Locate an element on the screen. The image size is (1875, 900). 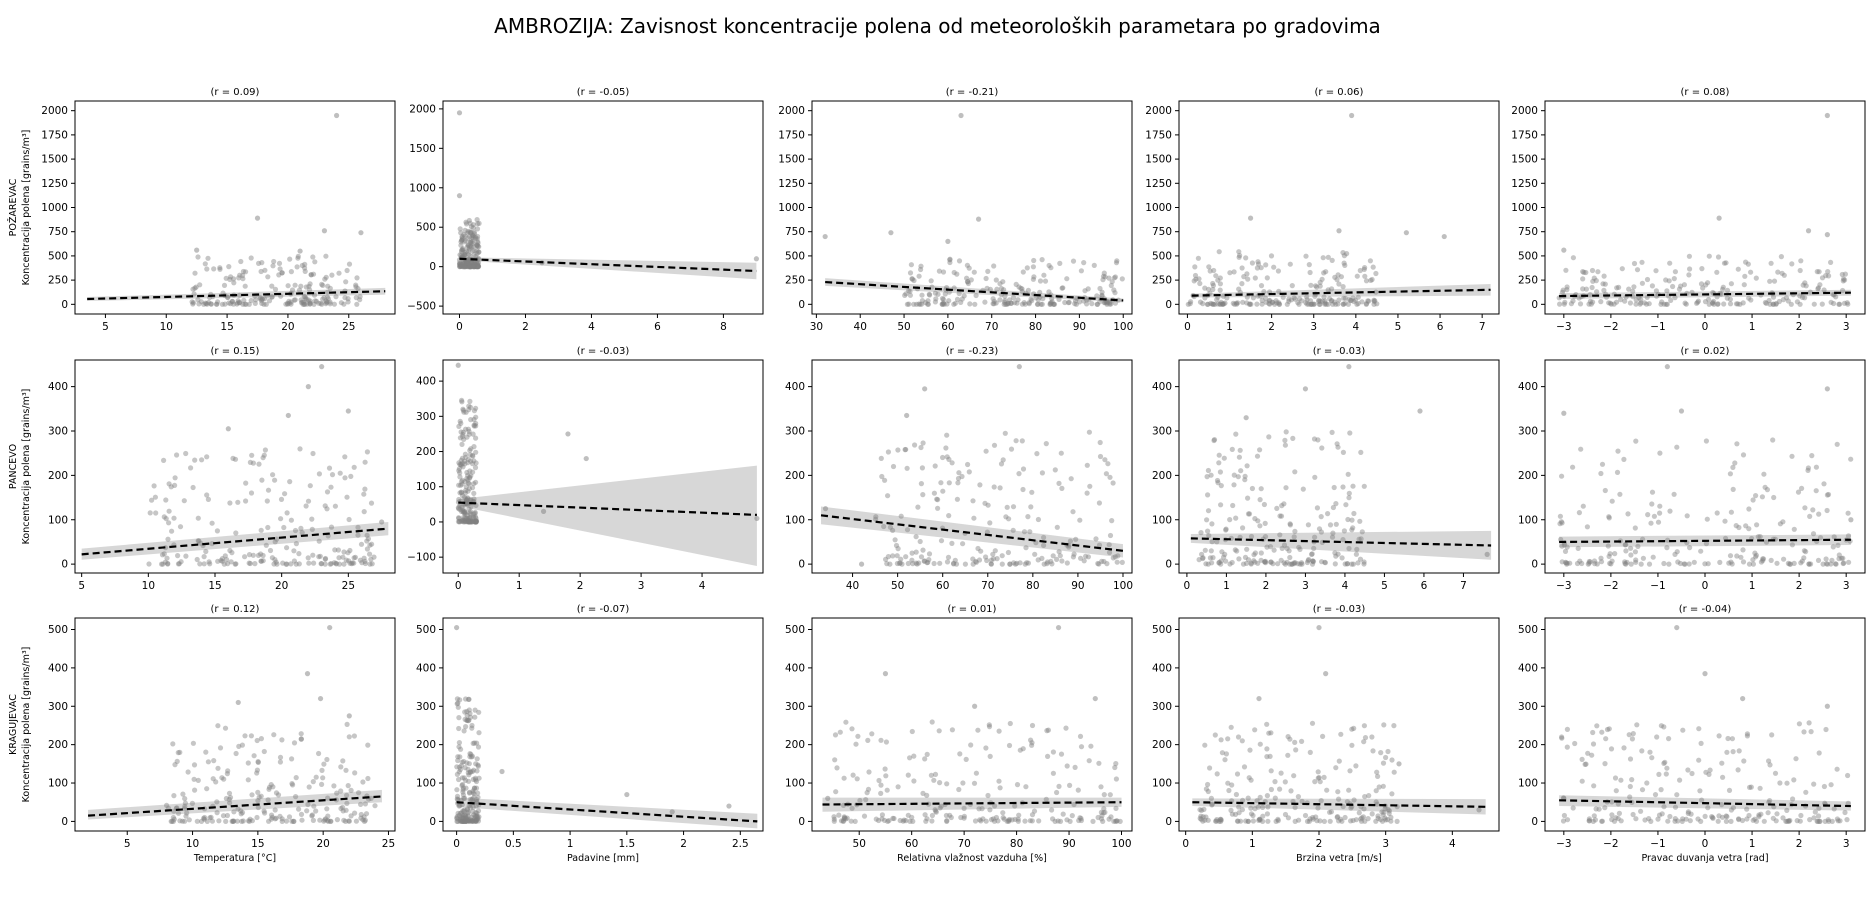
x-tick-label: 1 is located at coordinates (519, 586).